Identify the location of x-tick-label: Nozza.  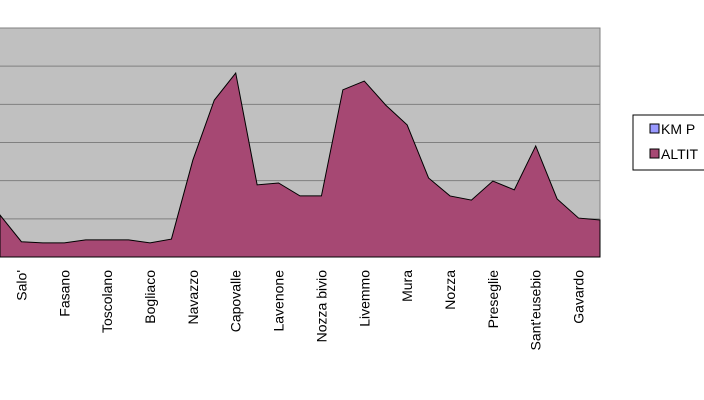
(450, 290).